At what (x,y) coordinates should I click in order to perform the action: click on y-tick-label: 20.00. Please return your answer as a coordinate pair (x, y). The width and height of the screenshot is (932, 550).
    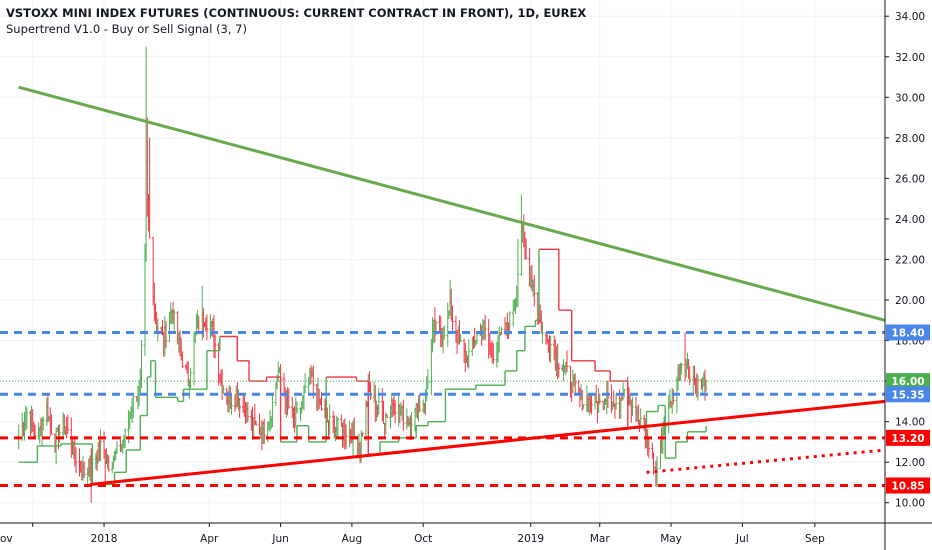
    Looking at the image, I should click on (910, 301).